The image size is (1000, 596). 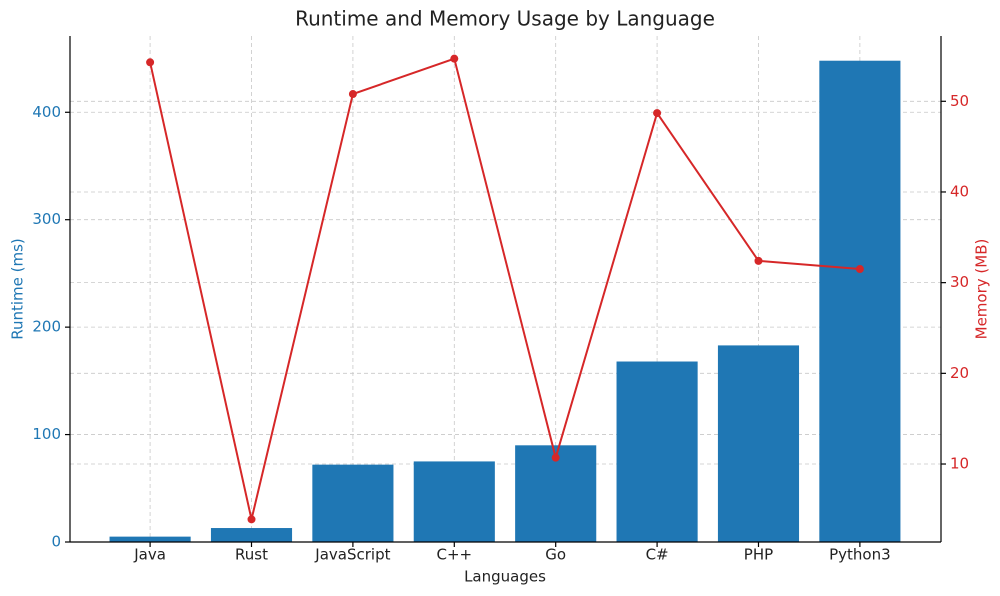 What do you see at coordinates (860, 555) in the screenshot?
I see `x-tick-label: Python3` at bounding box center [860, 555].